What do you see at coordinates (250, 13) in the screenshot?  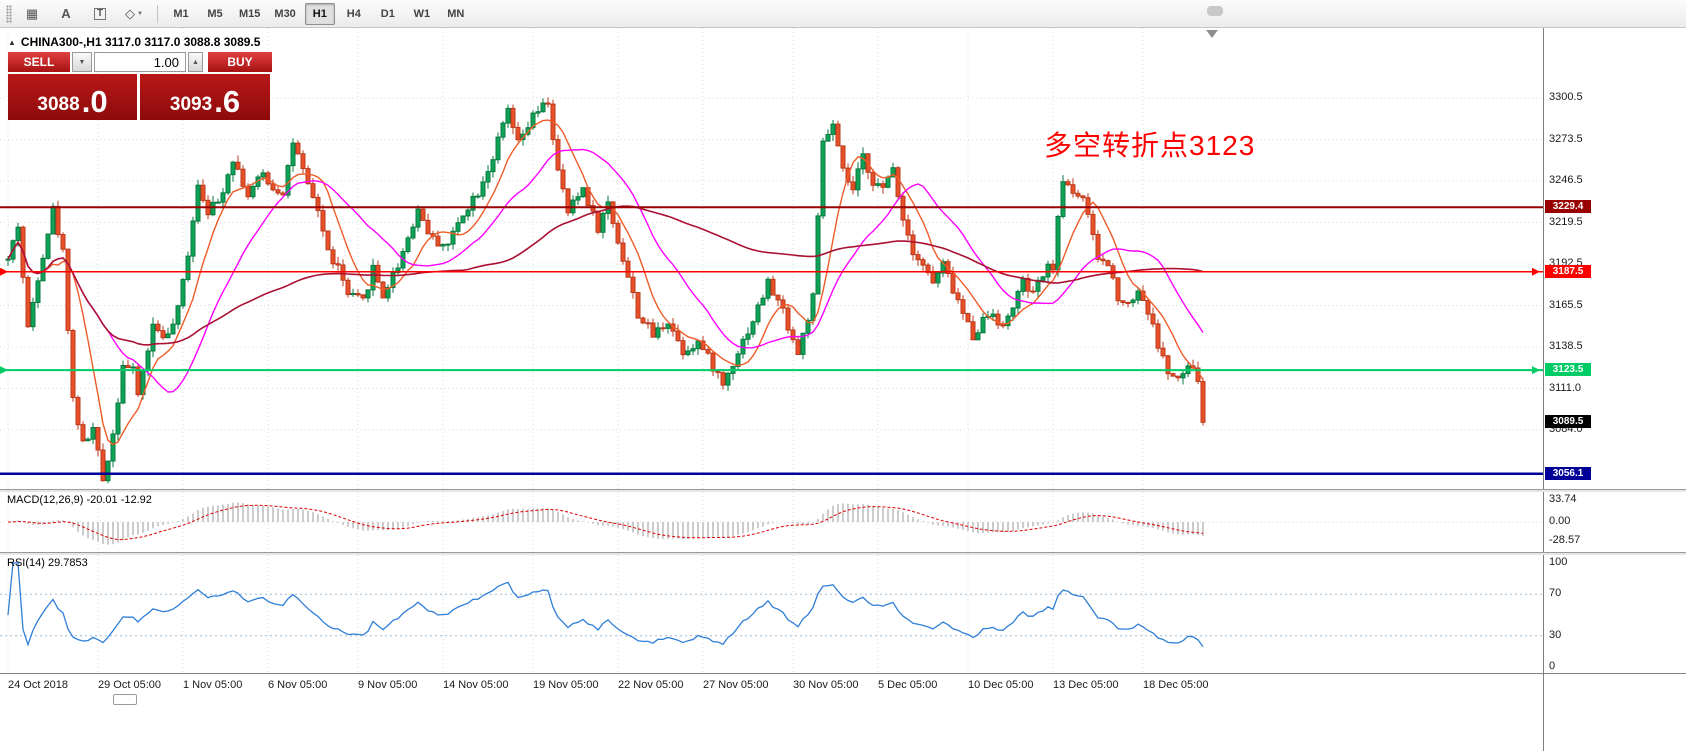 I see `timeframe-button-m15: M15` at bounding box center [250, 13].